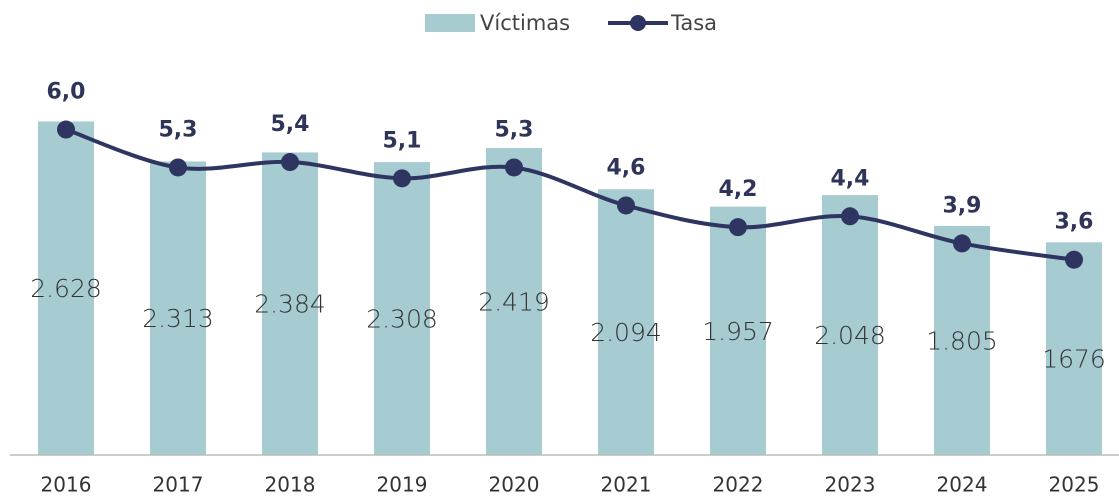  What do you see at coordinates (626, 332) in the screenshot?
I see `bar-label: 2.094` at bounding box center [626, 332].